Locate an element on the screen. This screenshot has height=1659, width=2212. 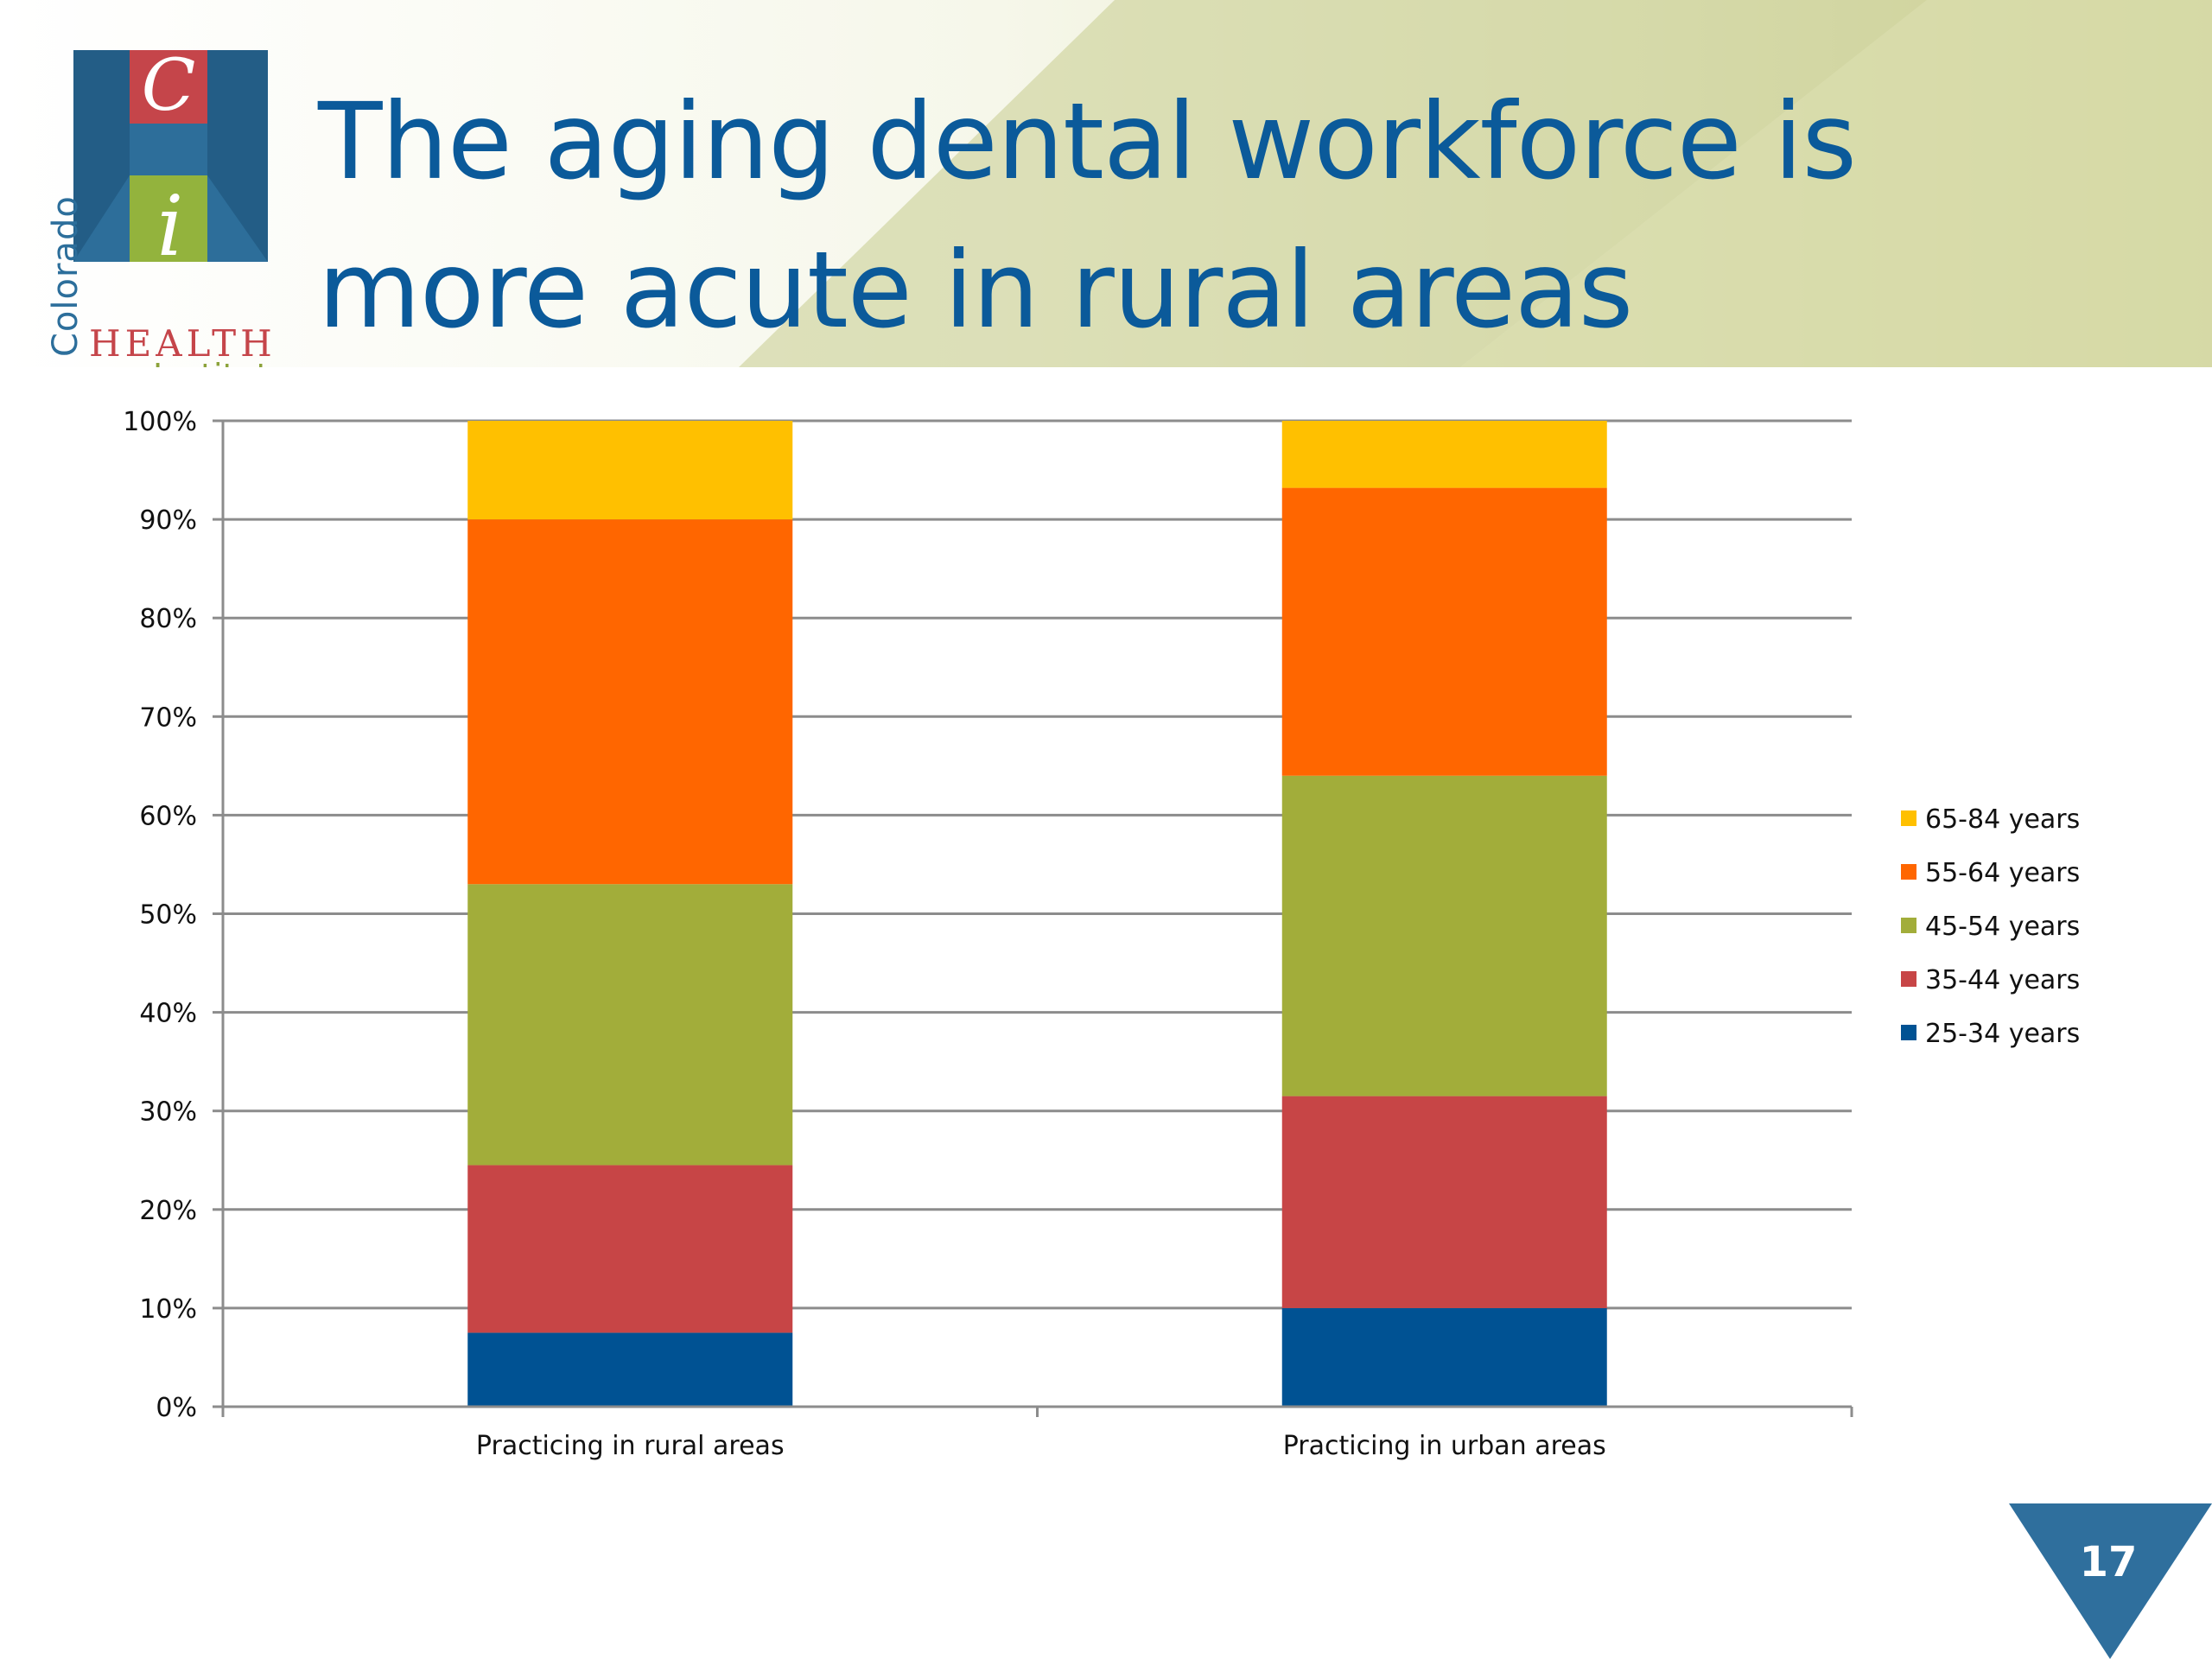
y-tick-label: 50% is located at coordinates (168, 915).